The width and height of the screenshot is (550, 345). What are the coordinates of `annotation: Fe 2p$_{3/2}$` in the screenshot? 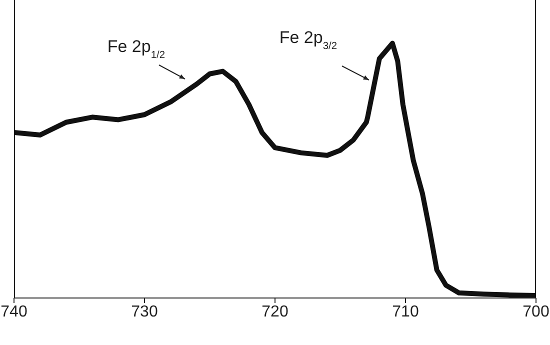 It's located at (308, 40).